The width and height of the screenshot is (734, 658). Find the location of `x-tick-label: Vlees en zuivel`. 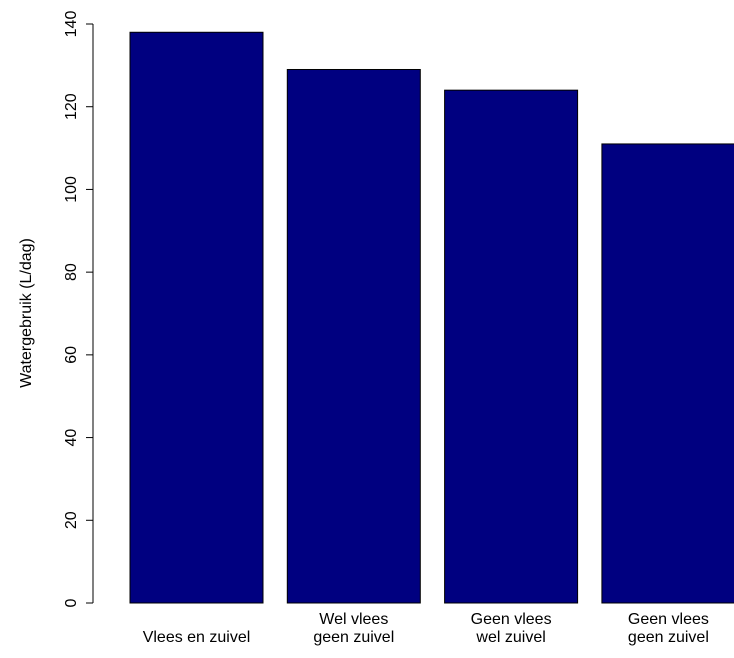

x-tick-label: Vlees en zuivel is located at coordinates (197, 637).